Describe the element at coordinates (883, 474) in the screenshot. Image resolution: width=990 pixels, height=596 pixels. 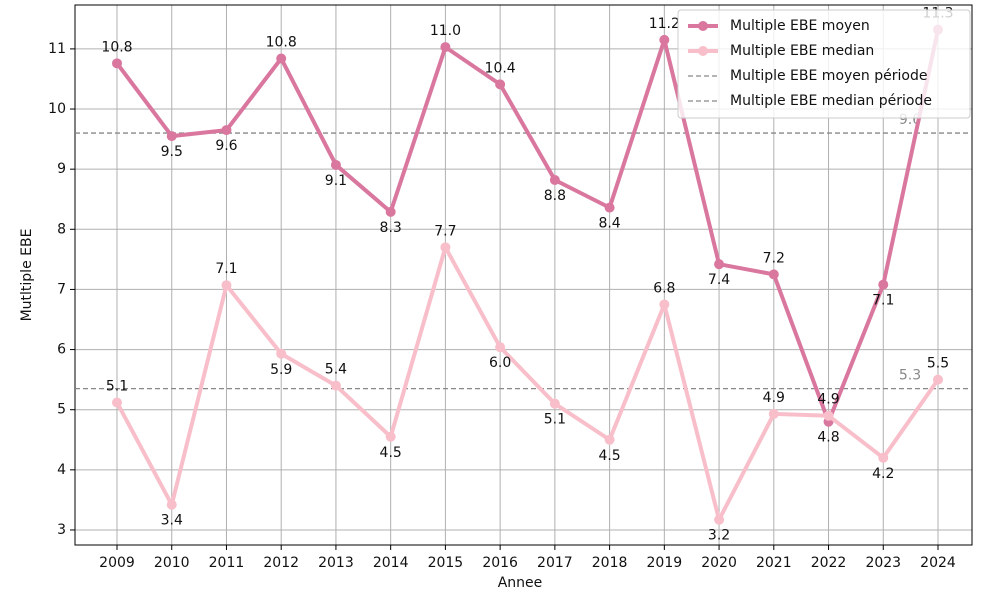
I see `data-label: 4.2` at that location.